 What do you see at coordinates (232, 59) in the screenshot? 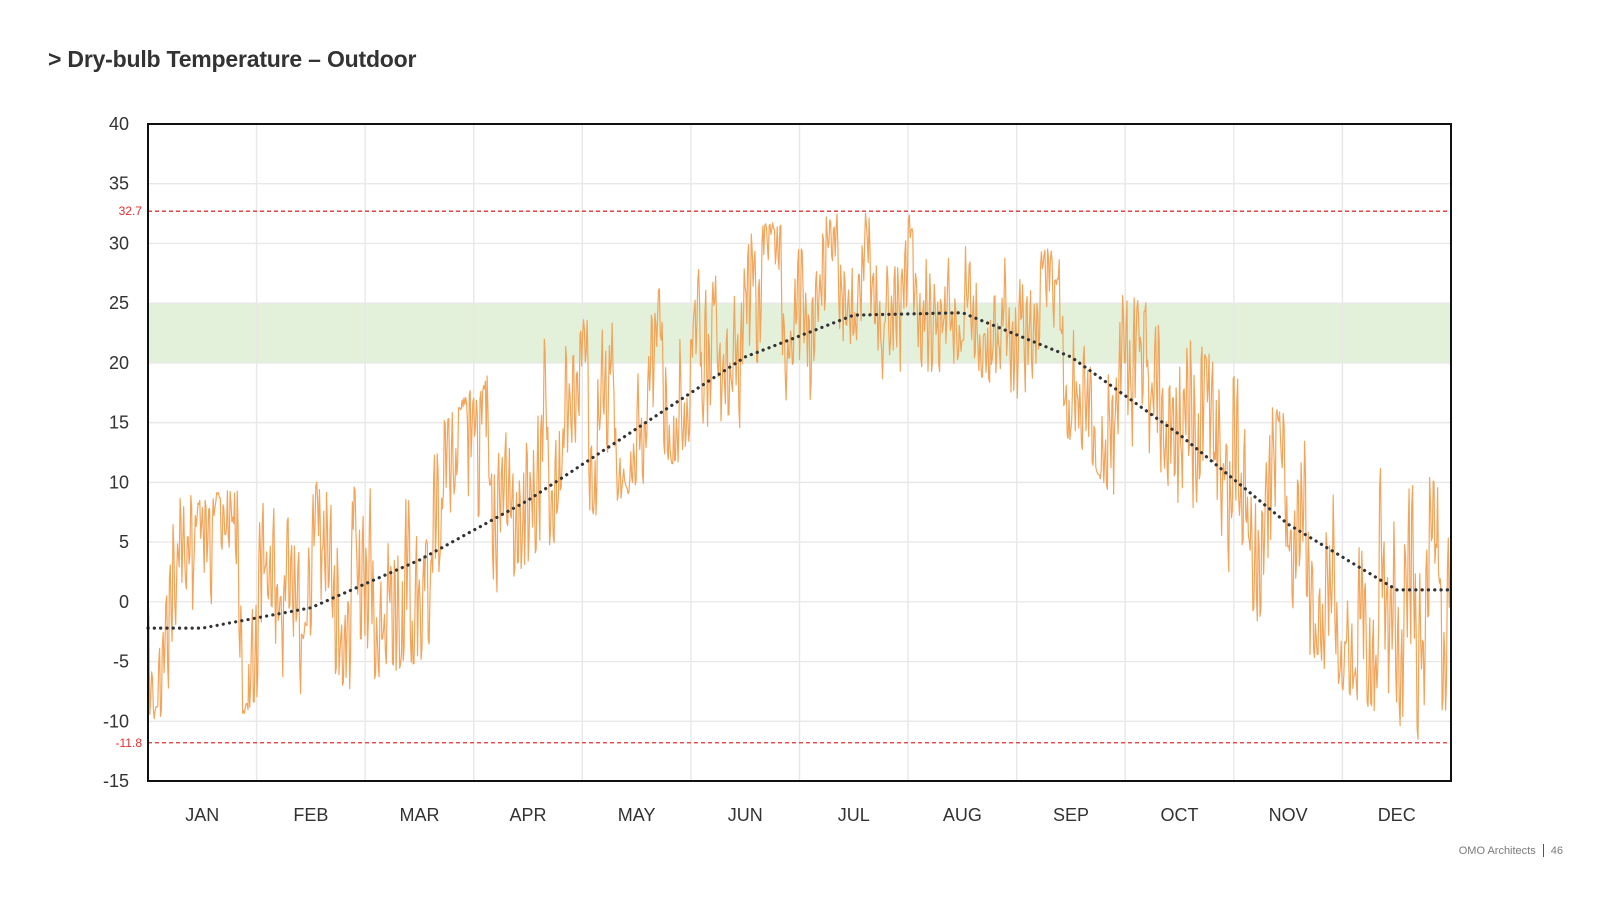
I see `slide-title: > Dry-bulb Temperature – Outdoor` at bounding box center [232, 59].